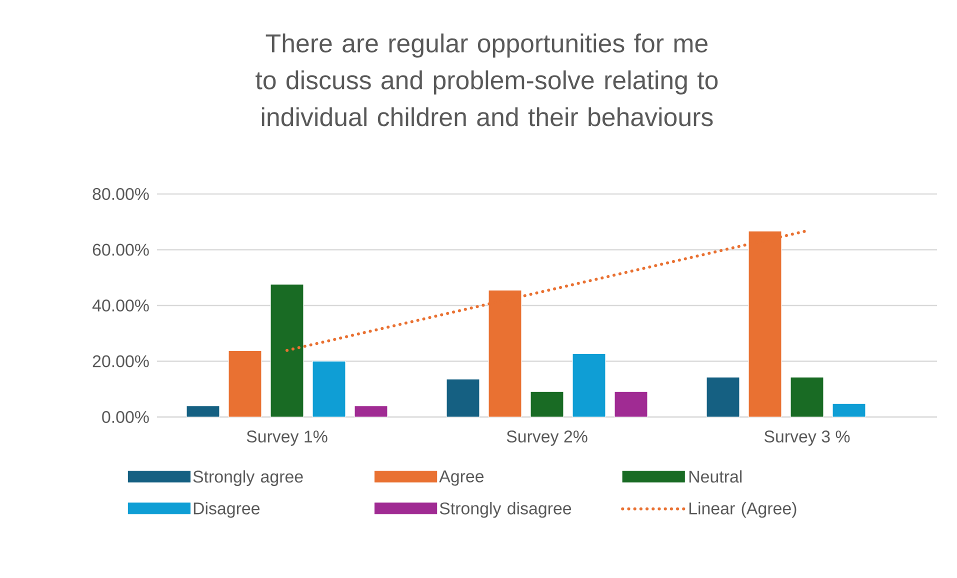  Describe the element at coordinates (120, 361) in the screenshot. I see `y-tick-label: 20.00%` at that location.